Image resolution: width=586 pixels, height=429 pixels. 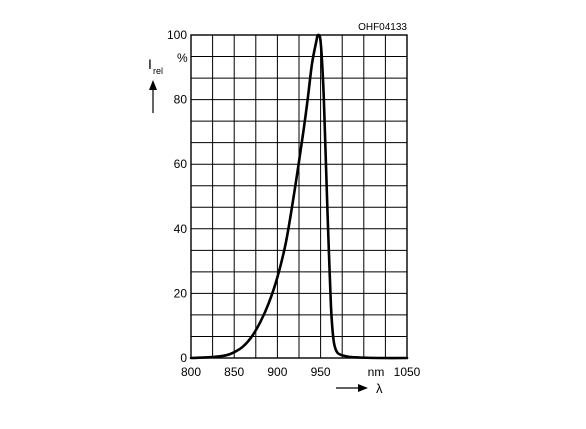 I want to click on x-axis-unit: nm, so click(x=376, y=372).